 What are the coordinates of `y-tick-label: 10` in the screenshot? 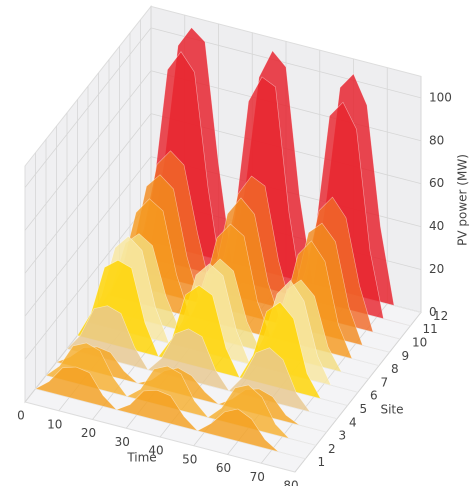 It's located at (419, 343).